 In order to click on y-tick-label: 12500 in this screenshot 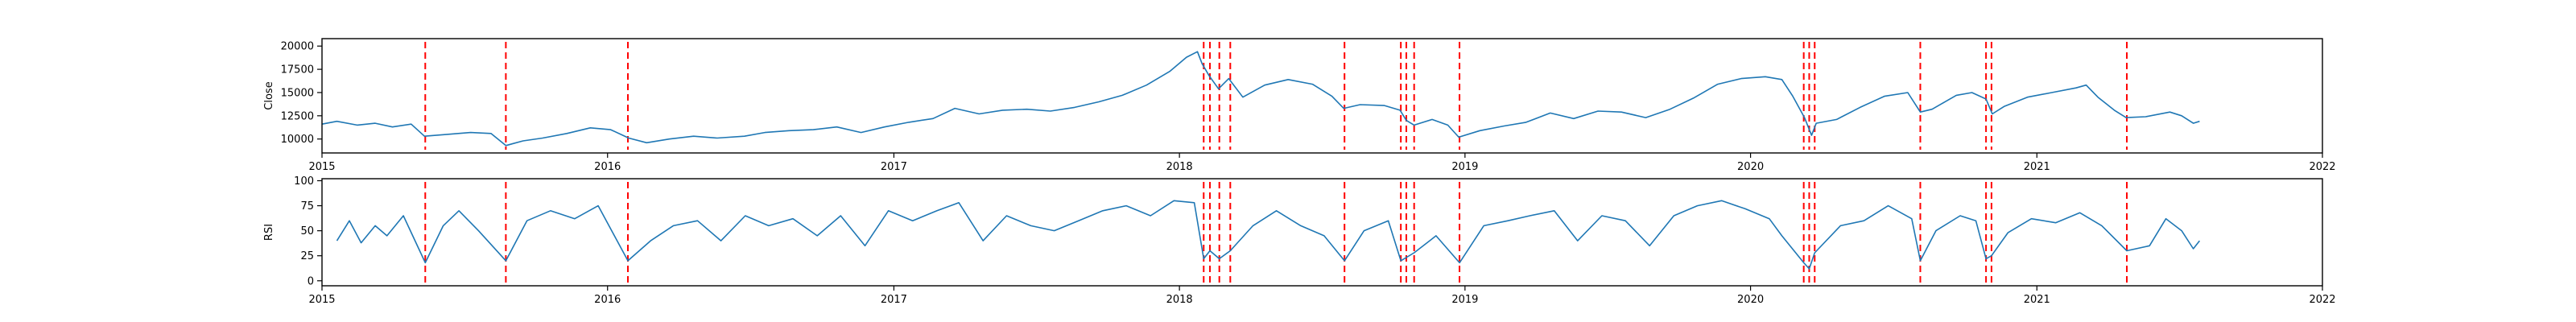, I will do `click(297, 116)`.